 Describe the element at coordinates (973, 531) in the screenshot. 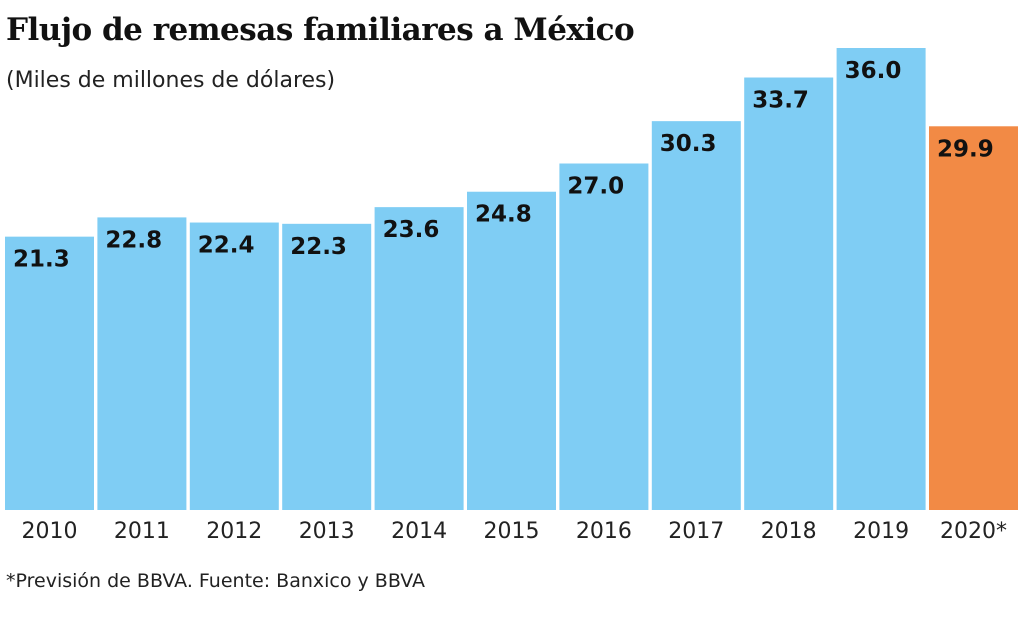

I see `x-tick-label: 2020*` at that location.